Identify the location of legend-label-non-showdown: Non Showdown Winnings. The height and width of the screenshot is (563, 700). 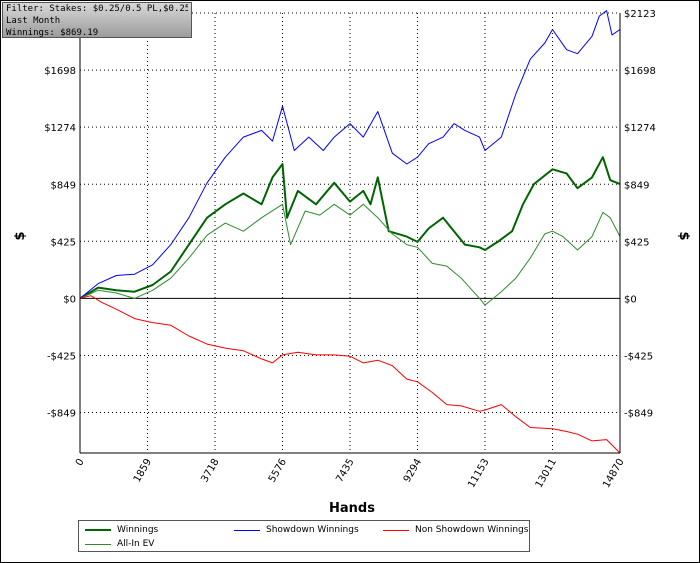
(472, 530).